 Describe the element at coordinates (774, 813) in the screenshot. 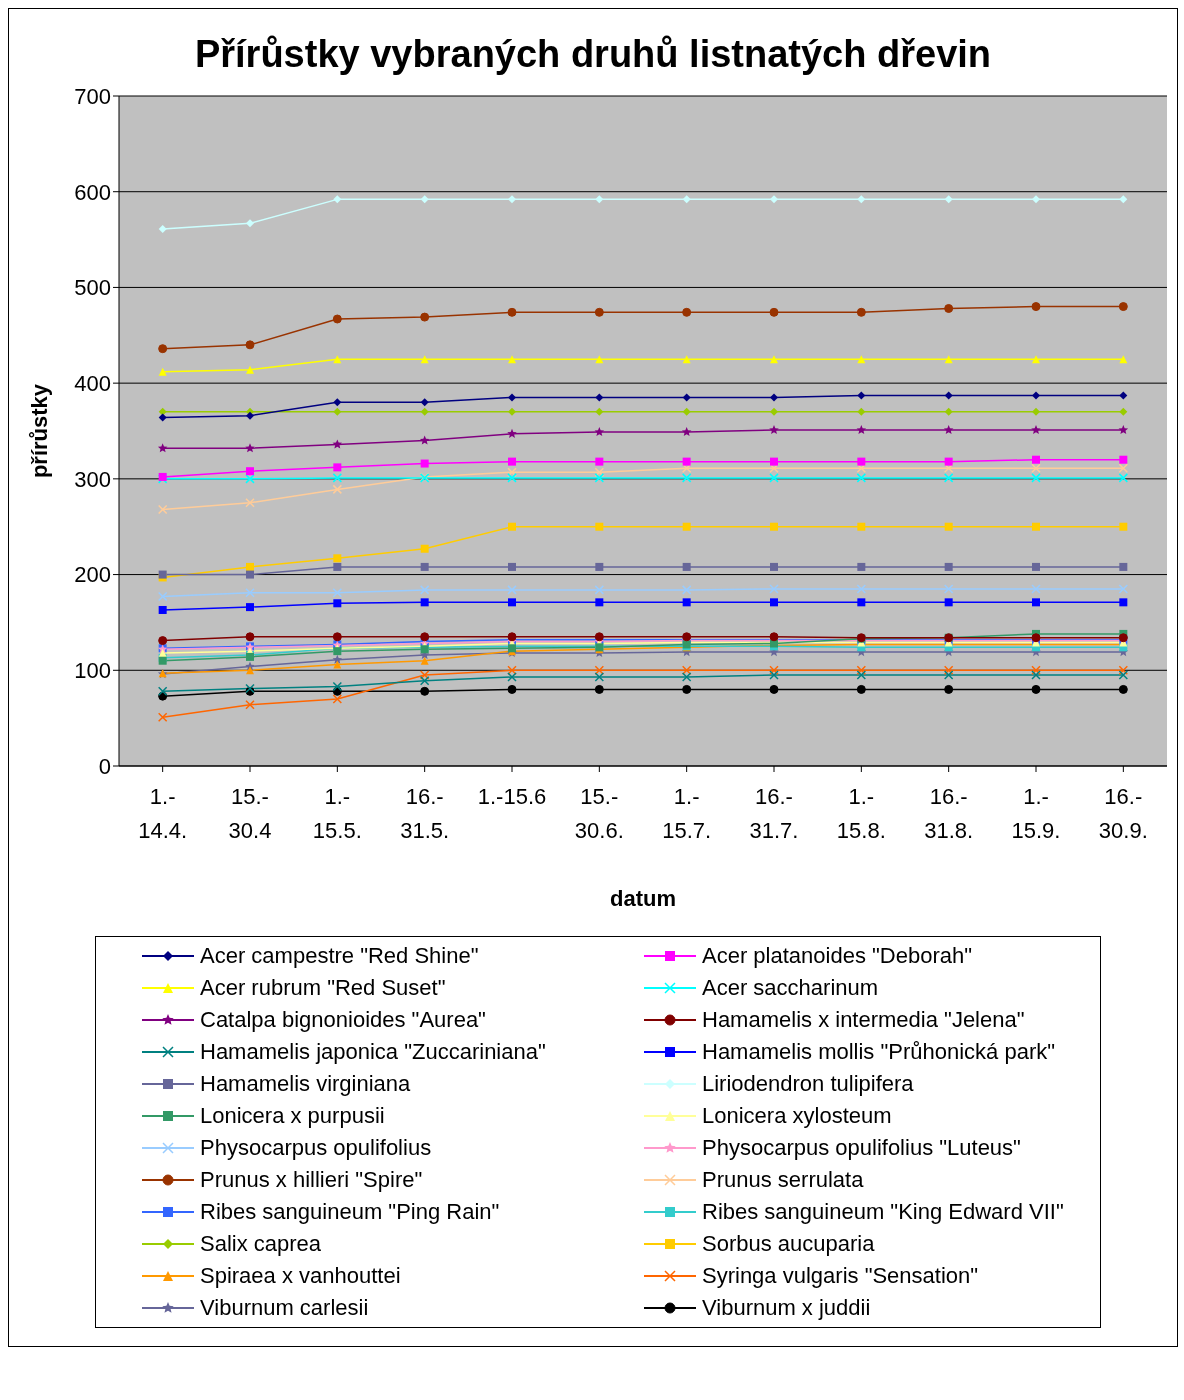

I see `x-tick-label: 16.- 31.7.` at that location.